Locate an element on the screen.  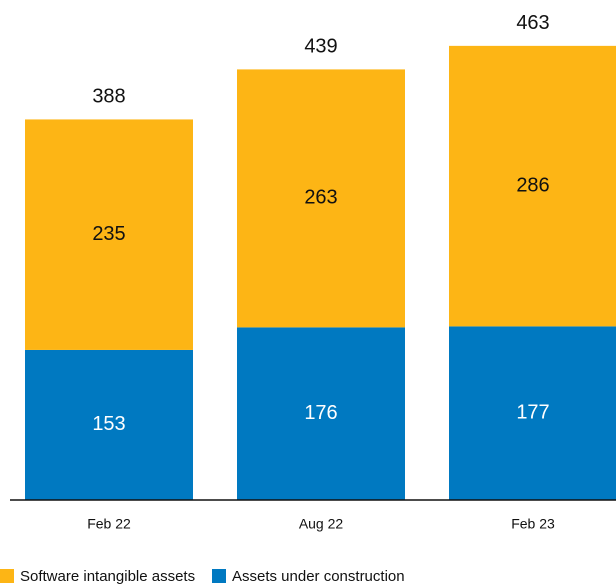
segment-label: 286 is located at coordinates (532, 185).